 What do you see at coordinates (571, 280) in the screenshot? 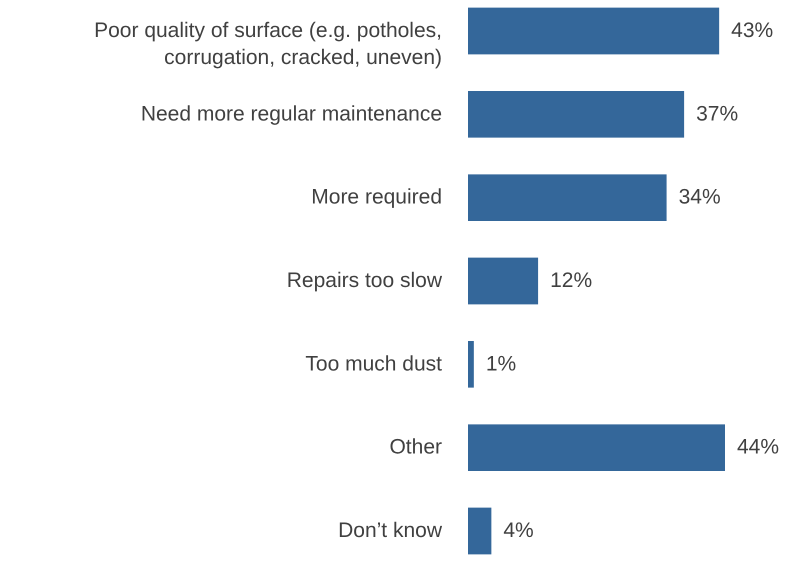
I see `data-label: 12%` at bounding box center [571, 280].